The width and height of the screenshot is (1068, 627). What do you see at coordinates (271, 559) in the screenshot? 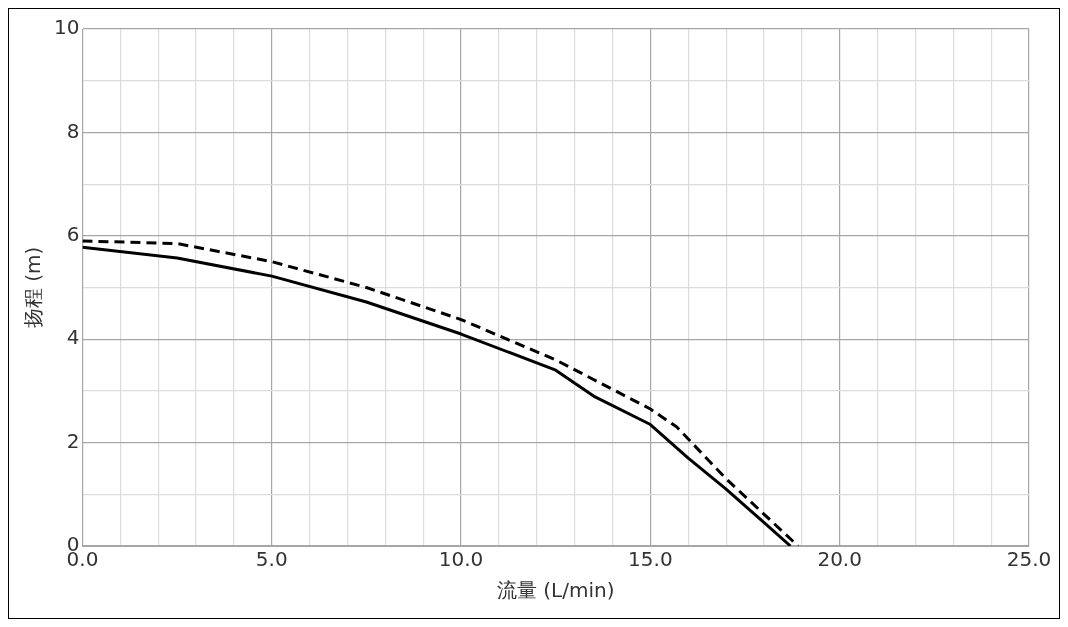
I see `x-tick-label: 5.0` at bounding box center [271, 559].